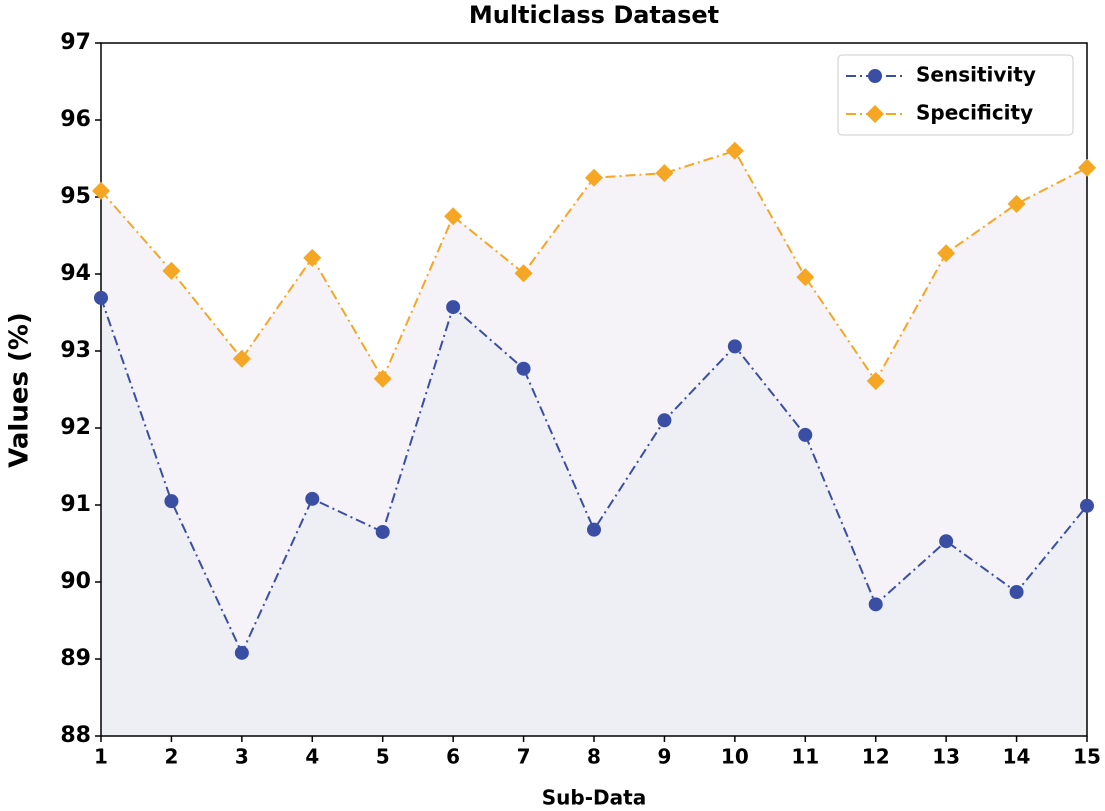 The height and width of the screenshot is (811, 1105). What do you see at coordinates (75, 273) in the screenshot?
I see `y-tick-label: 94` at bounding box center [75, 273].